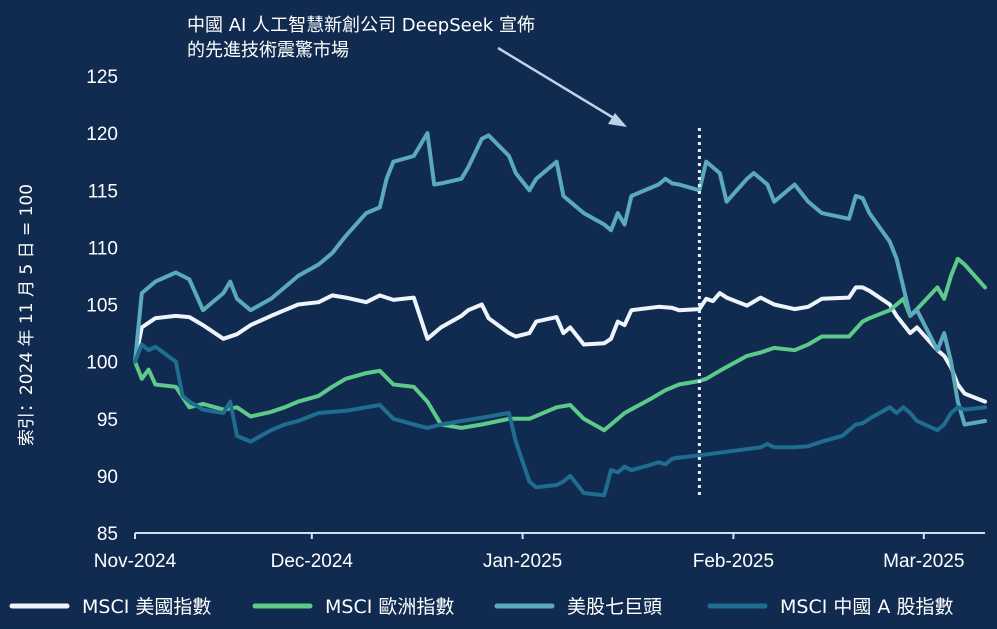 This screenshot has width=997, height=629. What do you see at coordinates (107, 477) in the screenshot?
I see `y-tick-label: 90` at bounding box center [107, 477].